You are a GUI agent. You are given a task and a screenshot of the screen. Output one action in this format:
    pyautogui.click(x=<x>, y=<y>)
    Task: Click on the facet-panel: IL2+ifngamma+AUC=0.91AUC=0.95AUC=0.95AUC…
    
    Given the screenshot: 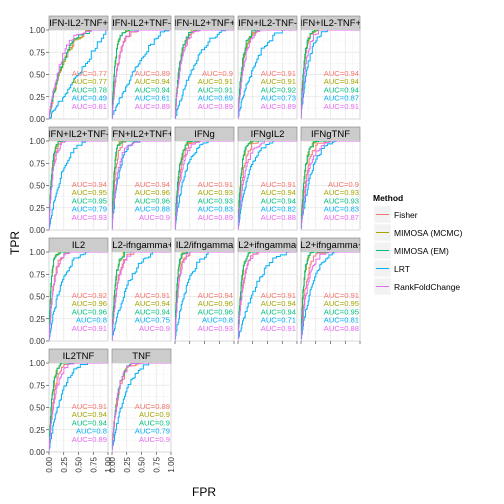 What is the action you would take?
    pyautogui.click(x=330, y=290)
    